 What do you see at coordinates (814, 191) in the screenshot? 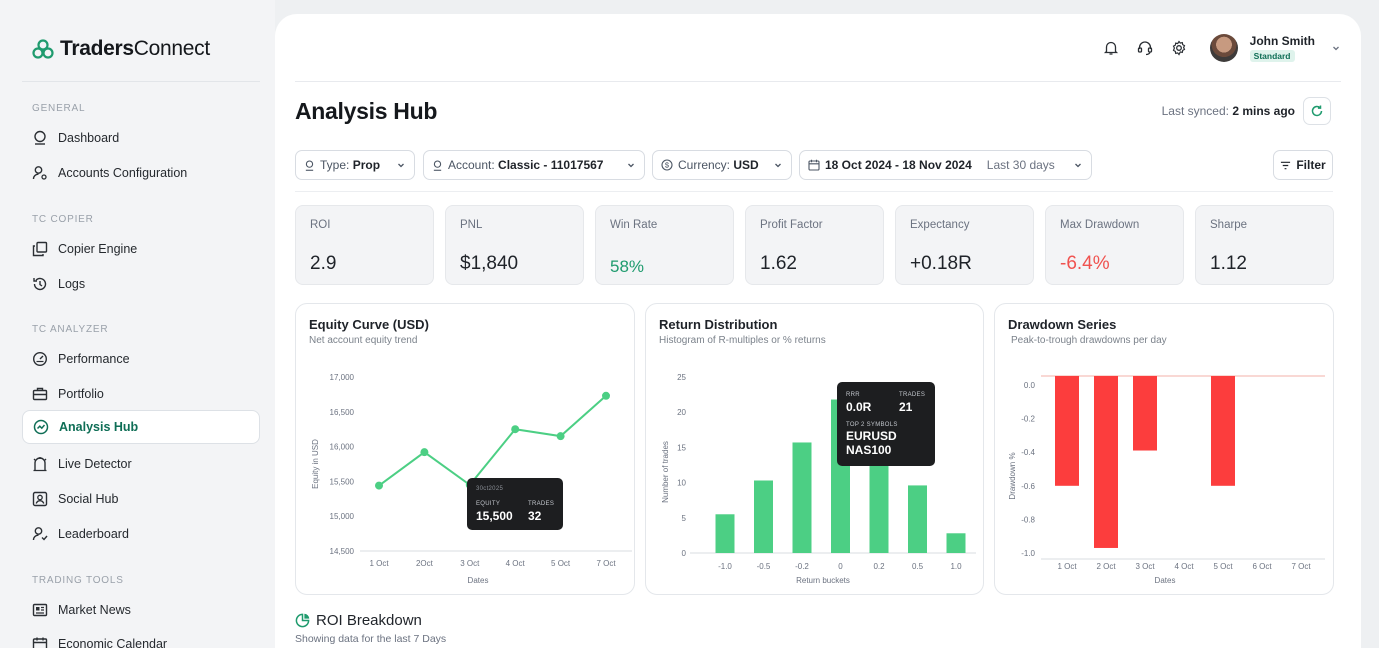
I see `filter-divider` at bounding box center [814, 191].